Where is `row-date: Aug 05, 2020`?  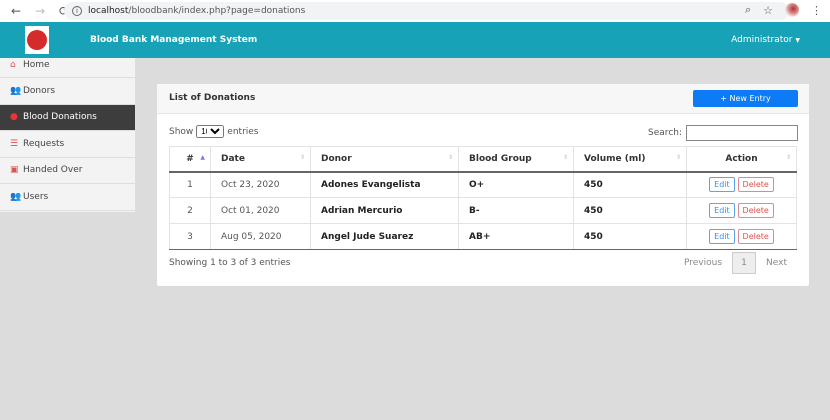 row-date: Aug 05, 2020 is located at coordinates (260, 236).